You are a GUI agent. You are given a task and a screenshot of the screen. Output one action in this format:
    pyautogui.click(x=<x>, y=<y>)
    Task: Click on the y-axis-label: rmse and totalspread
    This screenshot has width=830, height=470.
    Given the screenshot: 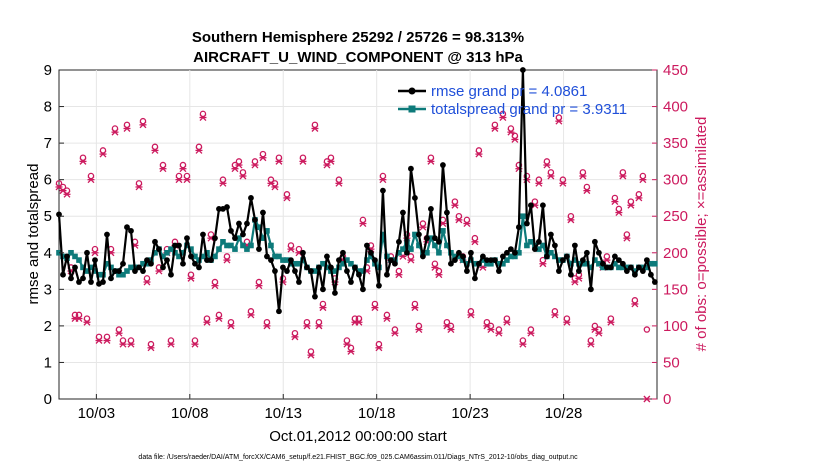 What is the action you would take?
    pyautogui.click(x=33, y=234)
    